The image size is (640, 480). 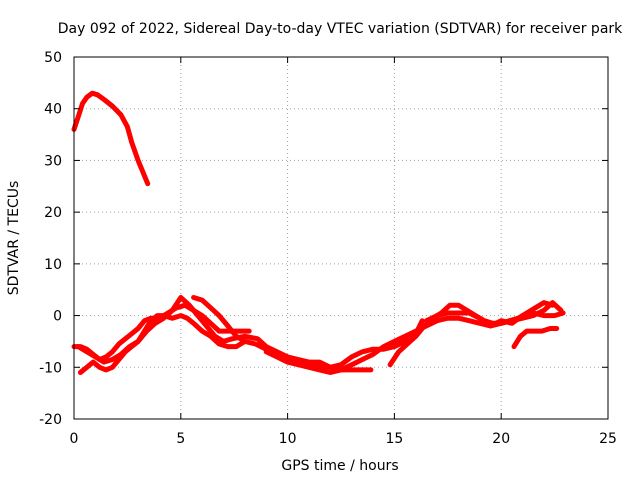 What do you see at coordinates (50, 420) in the screenshot?
I see `y-tick-label: -20` at bounding box center [50, 420].